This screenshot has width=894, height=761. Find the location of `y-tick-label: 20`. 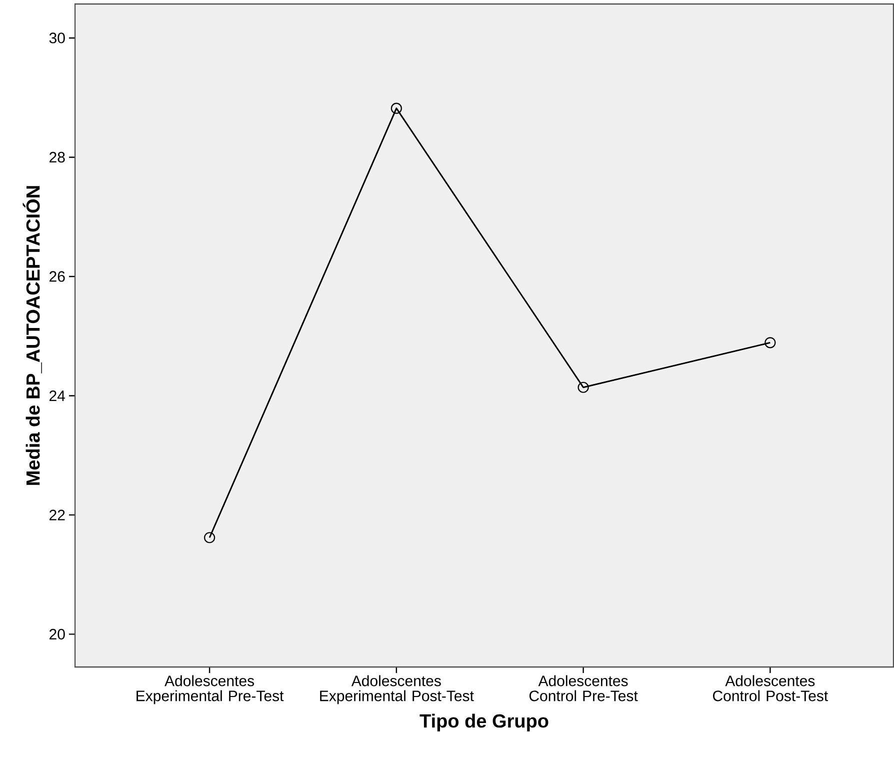

y-tick-label: 20 is located at coordinates (57, 634).